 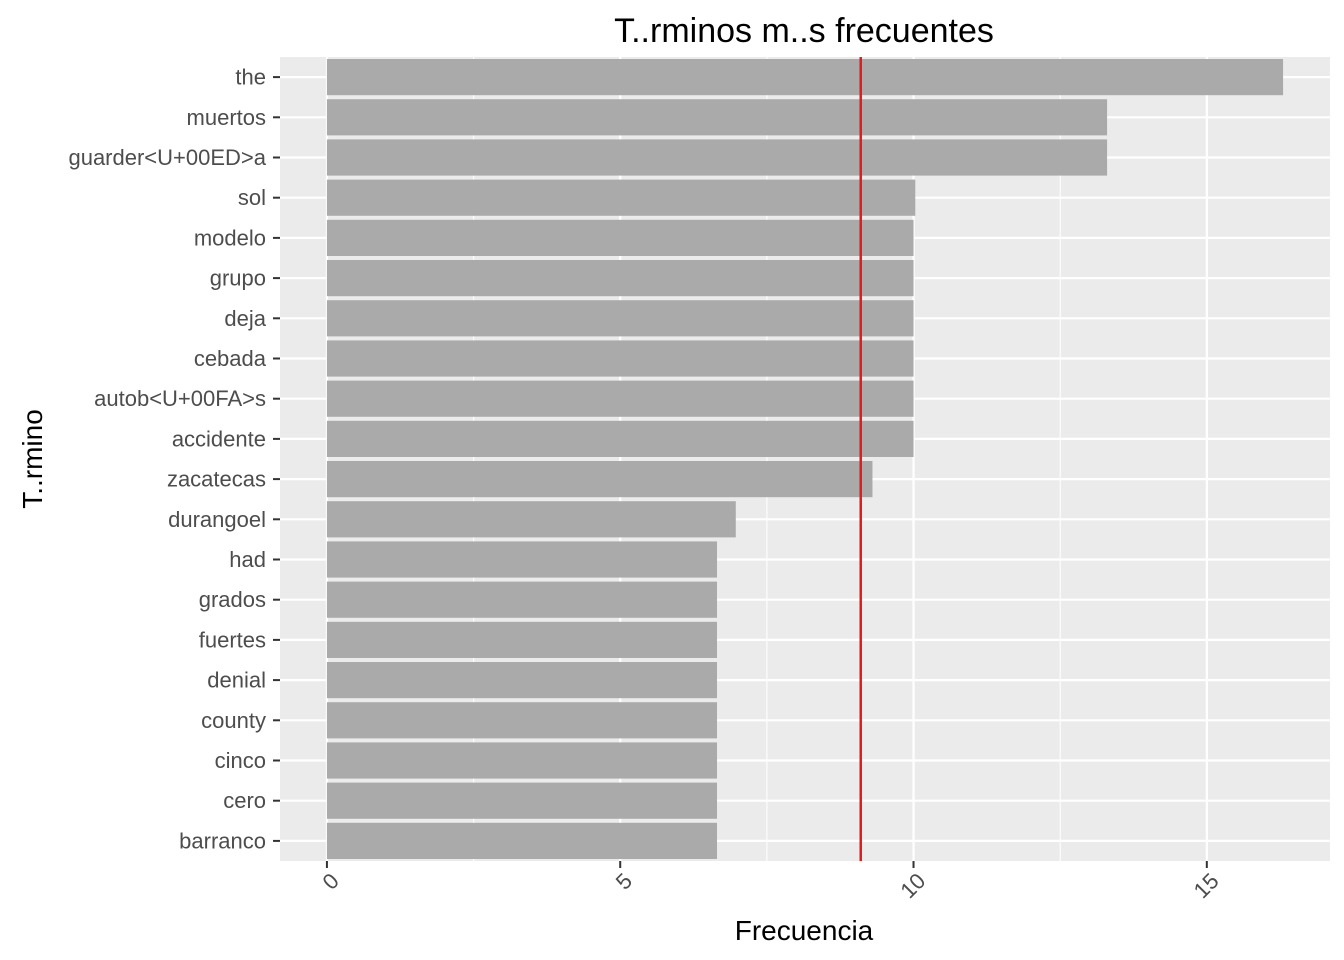 I want to click on y-tick-label: deja, so click(x=245, y=318).